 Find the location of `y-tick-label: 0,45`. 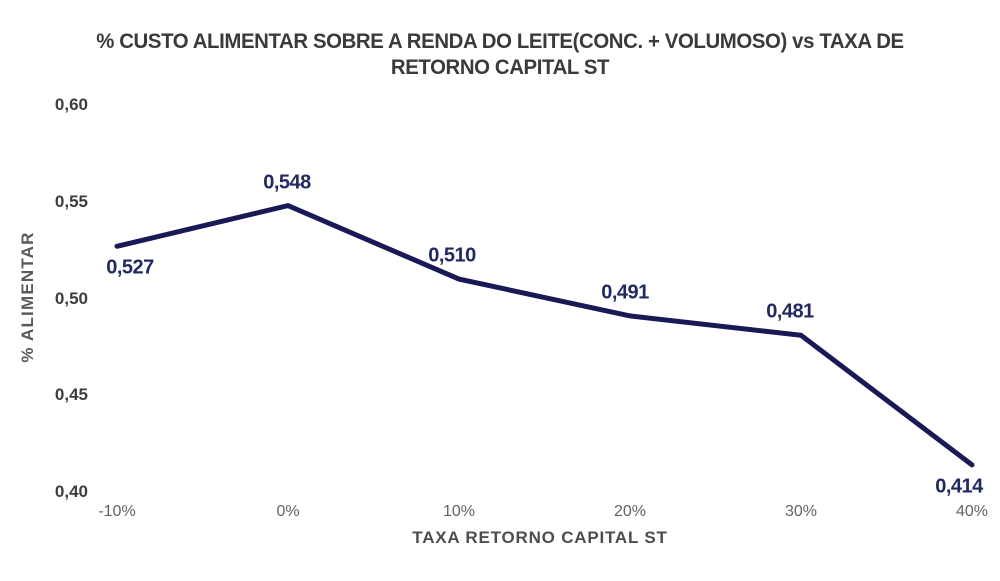

y-tick-label: 0,45 is located at coordinates (71, 395).